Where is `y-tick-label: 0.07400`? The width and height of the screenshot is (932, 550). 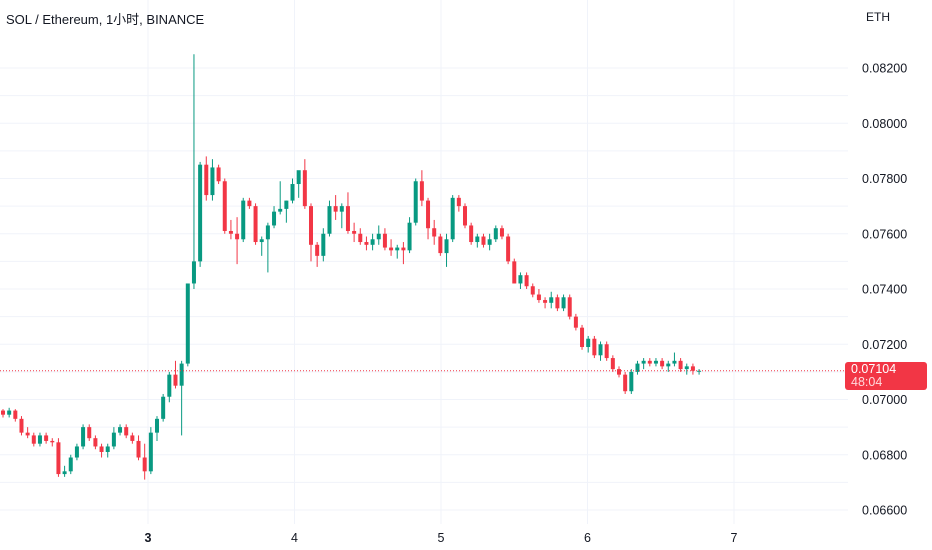 y-tick-label: 0.07400 is located at coordinates (884, 290).